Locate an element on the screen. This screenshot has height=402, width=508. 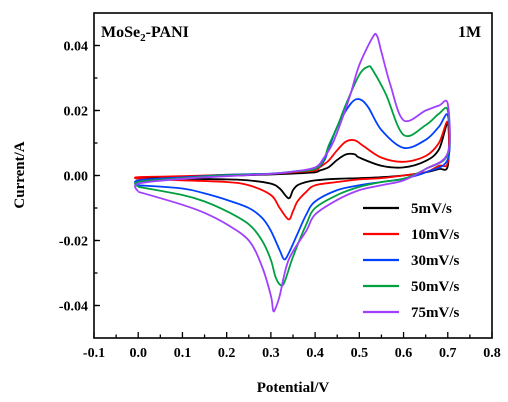
legend-label: 50mV/s is located at coordinates (435, 287).